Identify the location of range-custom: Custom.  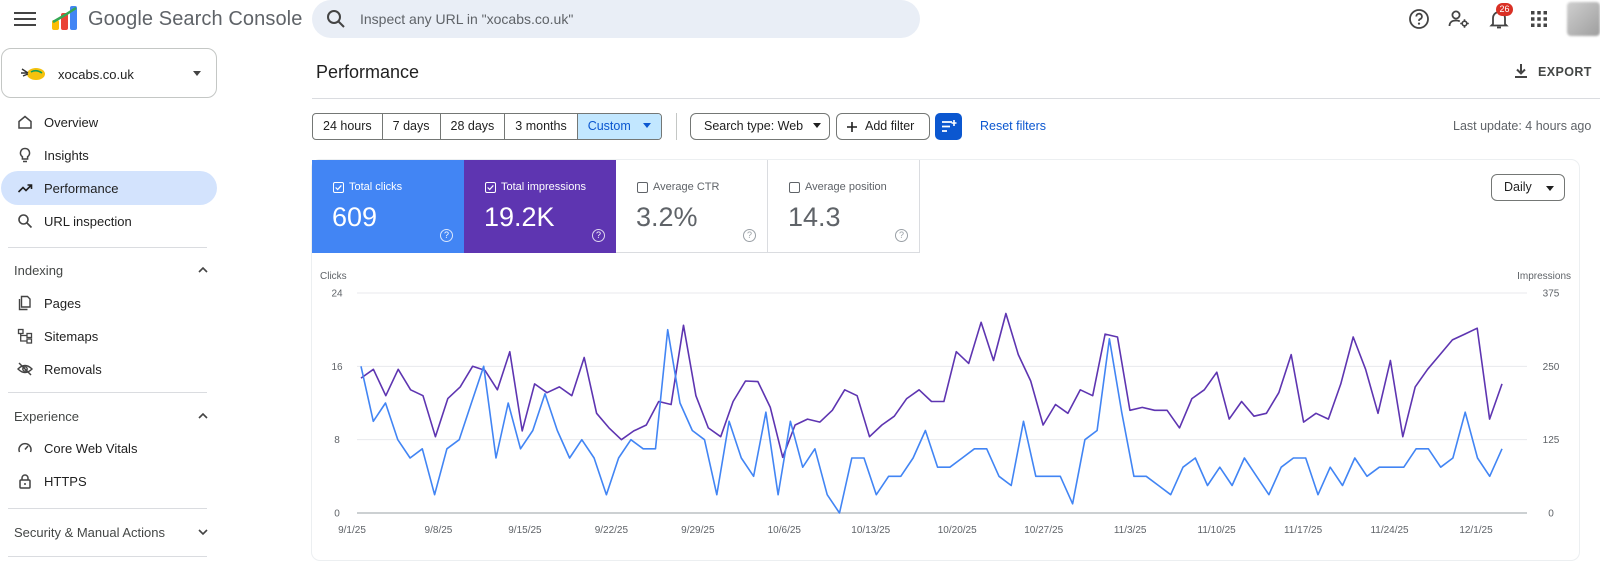
(619, 126).